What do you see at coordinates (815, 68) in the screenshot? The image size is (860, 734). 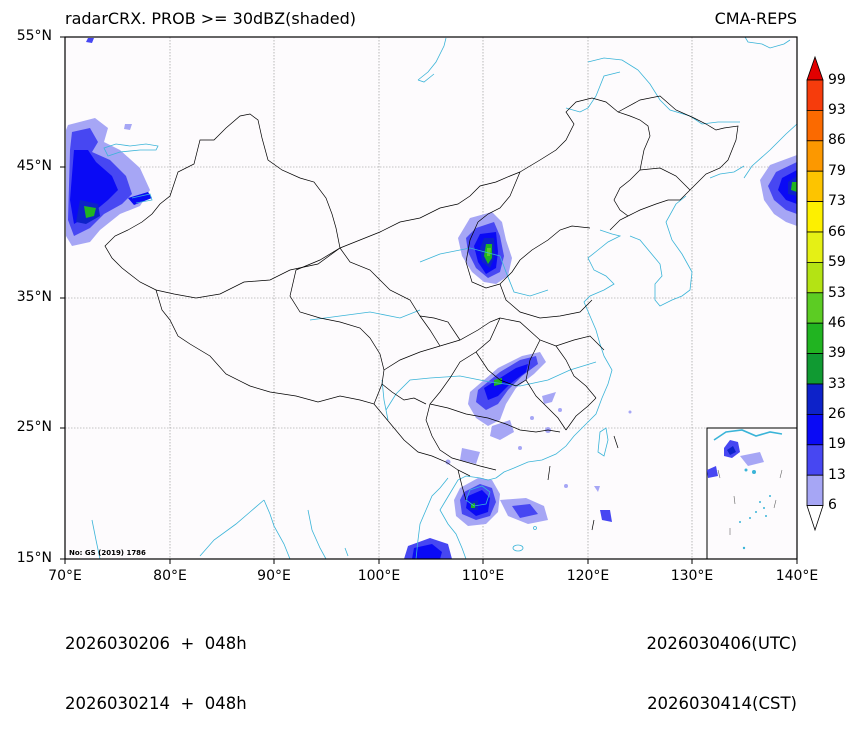 I see `colorbar-over-triangle` at bounding box center [815, 68].